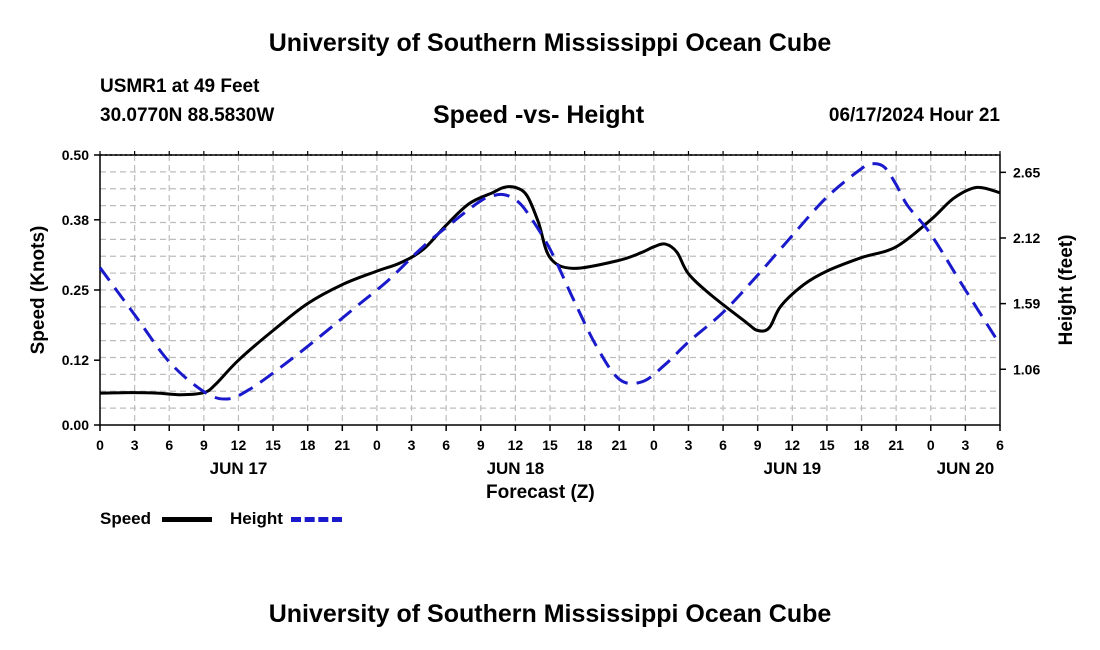 This screenshot has width=1100, height=650. I want to click on y2-tick-label: 1.06, so click(1026, 369).